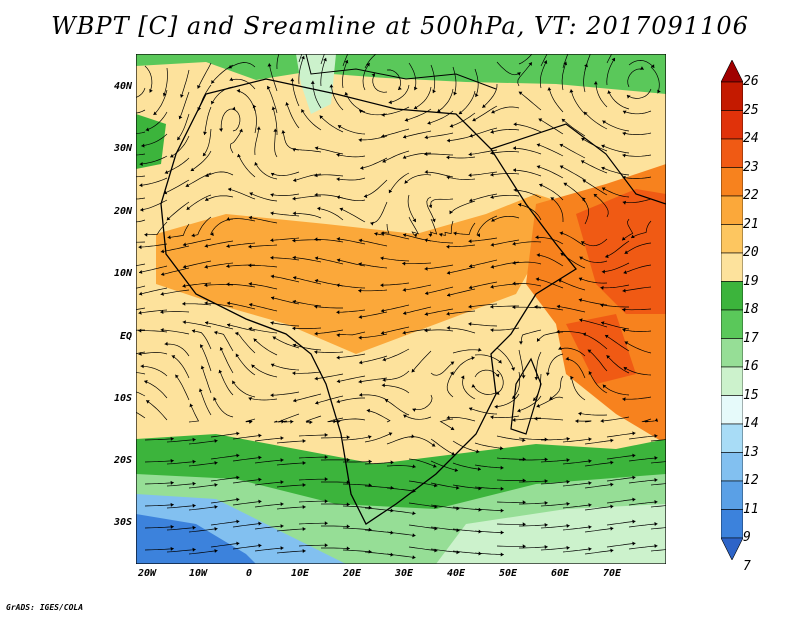  I want to click on lon-label-30e: 30E, so click(404, 573).